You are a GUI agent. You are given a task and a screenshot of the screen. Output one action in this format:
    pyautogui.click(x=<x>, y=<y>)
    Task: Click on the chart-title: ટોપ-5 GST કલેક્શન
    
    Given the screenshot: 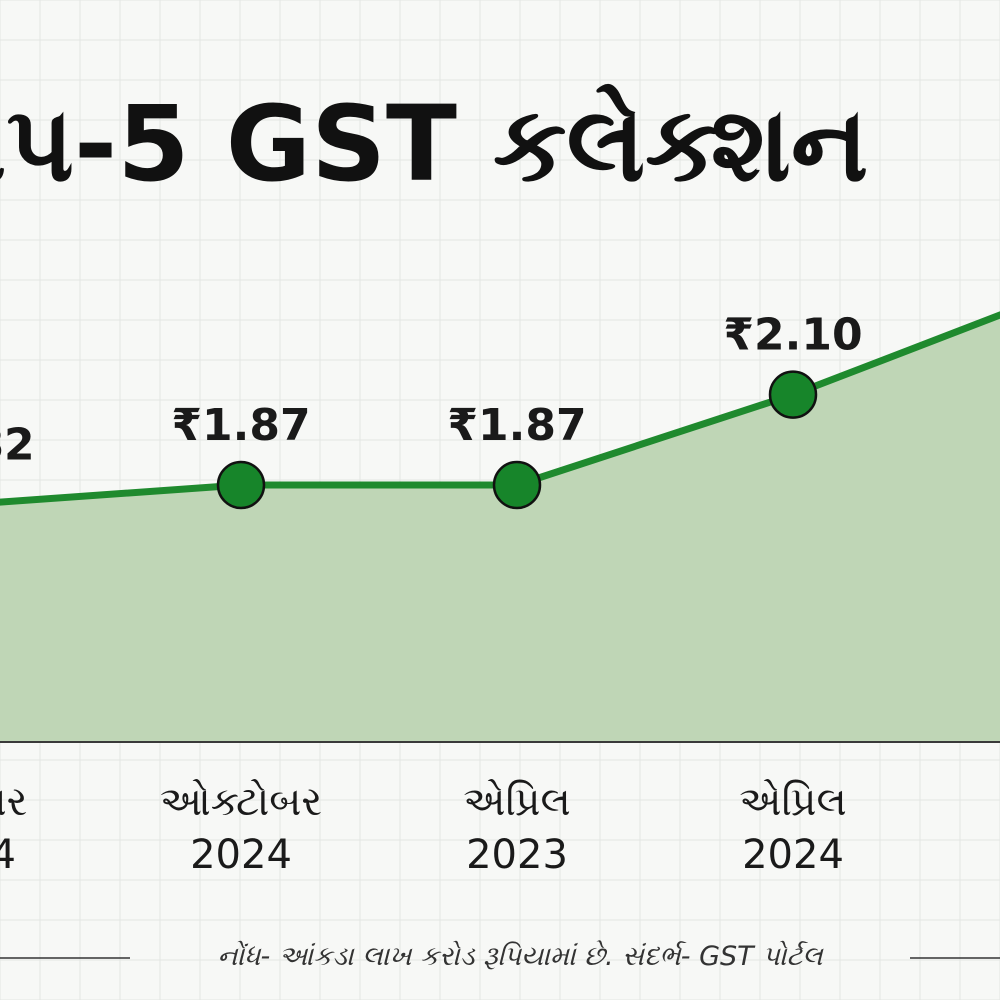 What is the action you would take?
    pyautogui.click(x=434, y=144)
    